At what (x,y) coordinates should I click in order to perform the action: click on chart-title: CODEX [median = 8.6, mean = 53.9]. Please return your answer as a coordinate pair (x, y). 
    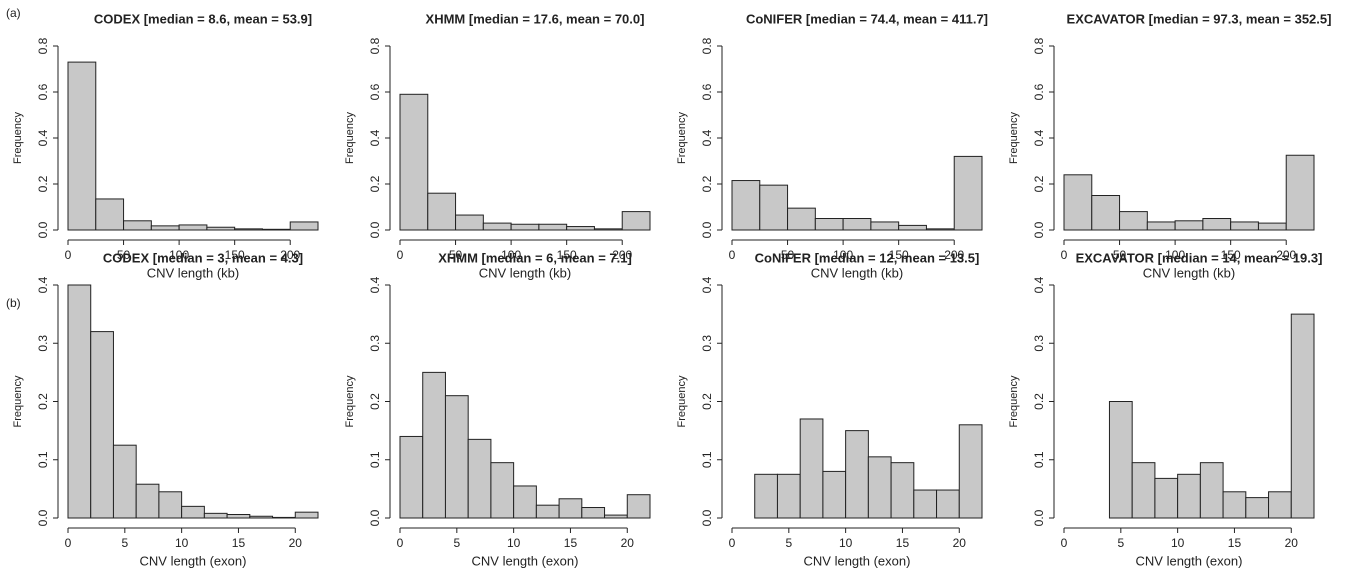
    Looking at the image, I should click on (203, 18).